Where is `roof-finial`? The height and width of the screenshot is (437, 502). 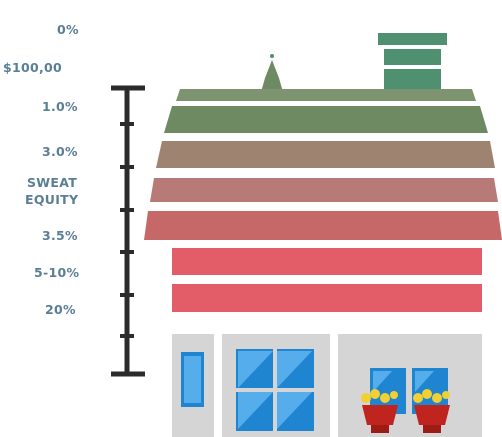 roof-finial is located at coordinates (272, 73).